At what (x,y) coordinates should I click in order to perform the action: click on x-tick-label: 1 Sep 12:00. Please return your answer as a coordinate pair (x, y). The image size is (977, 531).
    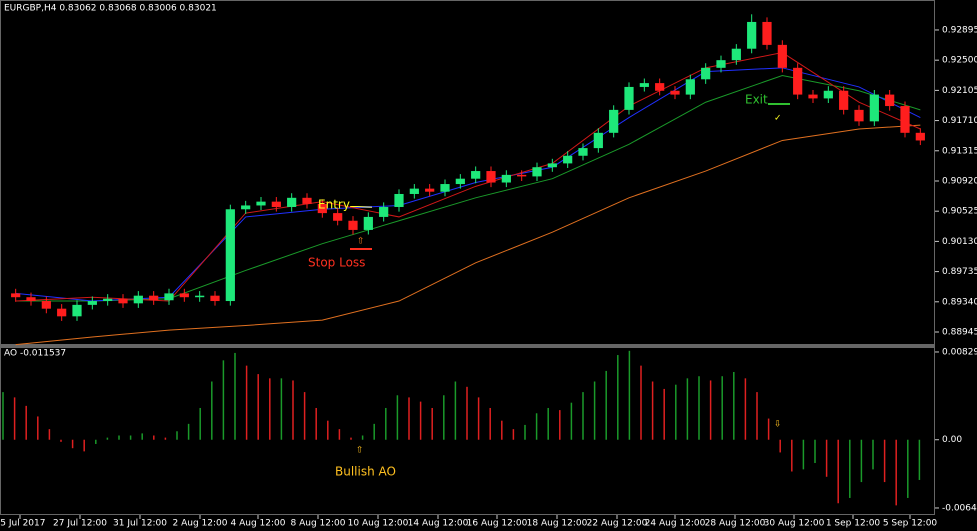
    Looking at the image, I should click on (853, 524).